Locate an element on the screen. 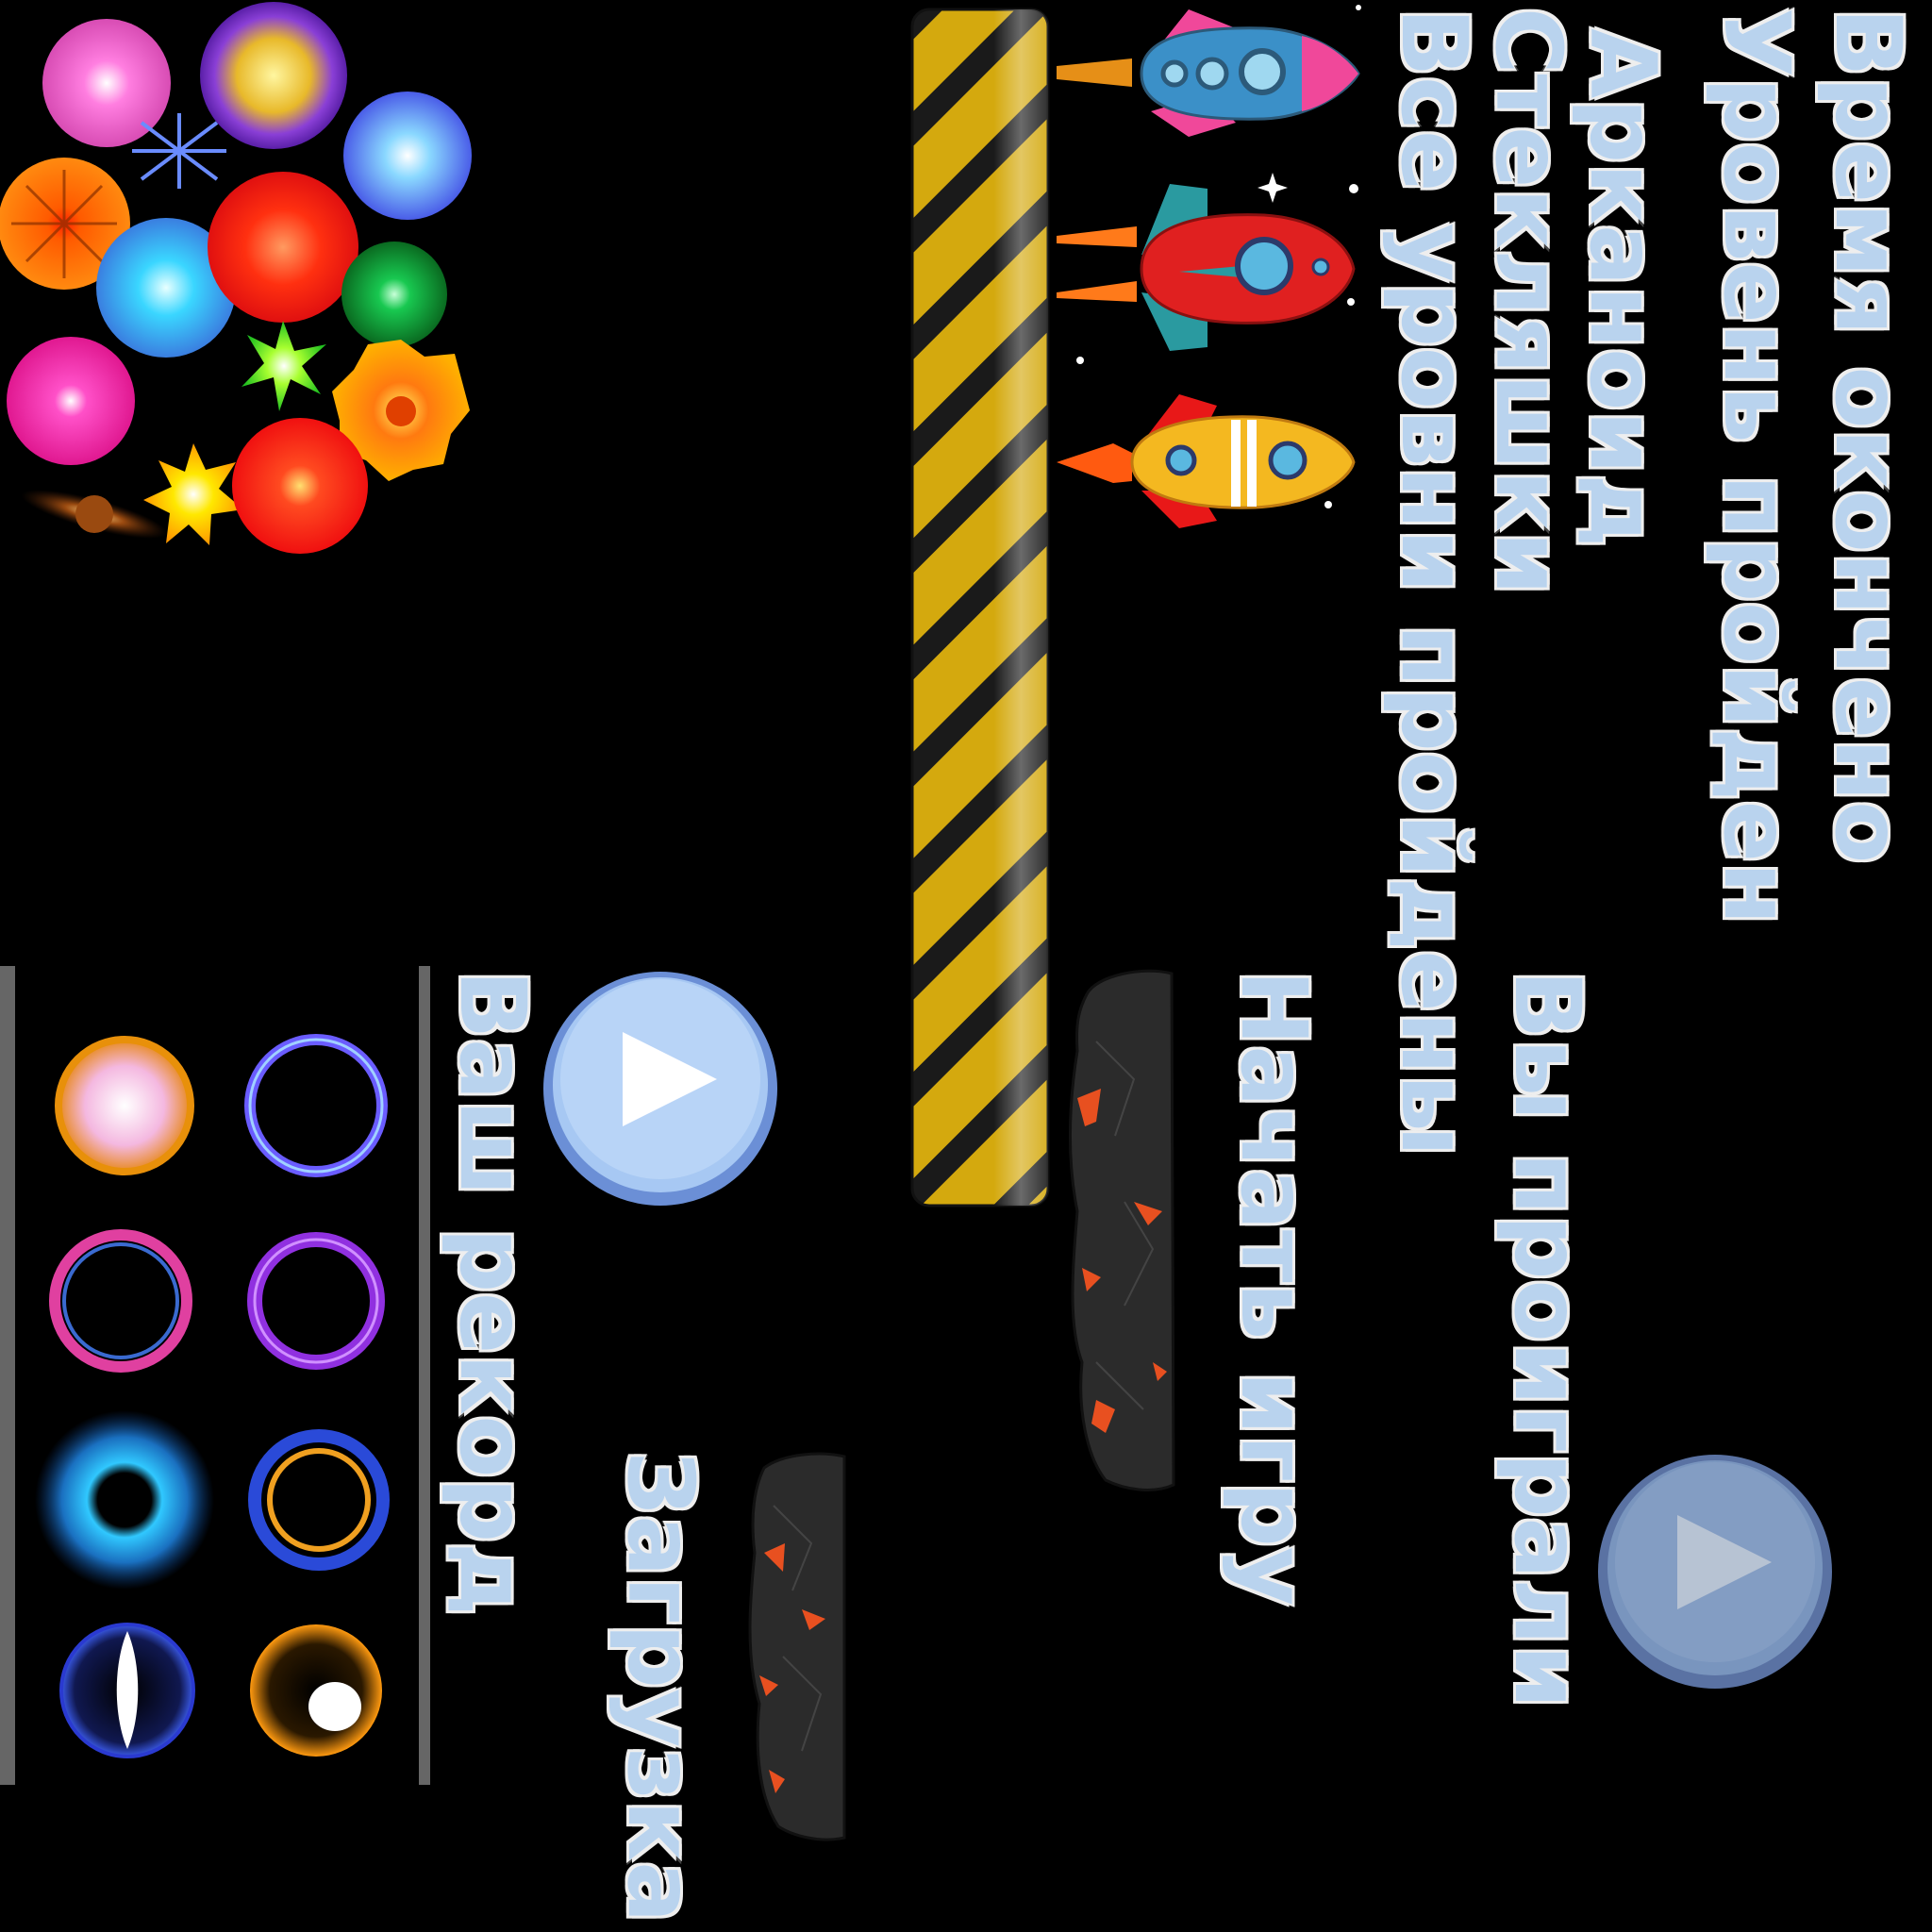  ring-gold-white is located at coordinates (316, 1691).